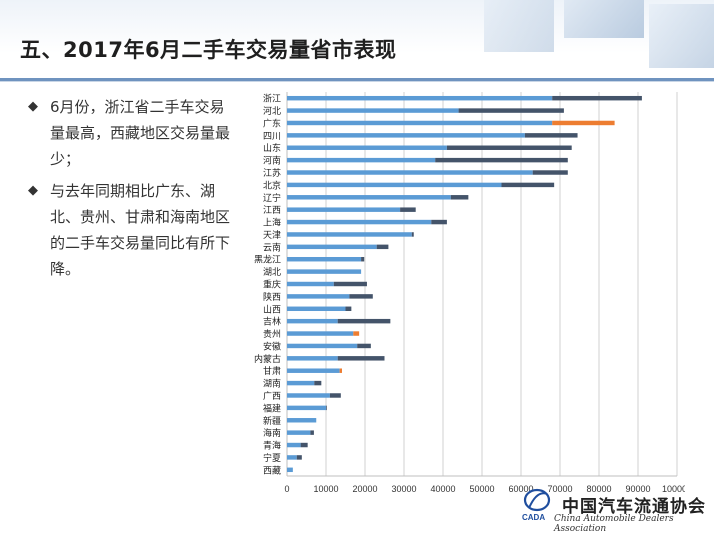 This screenshot has height=534, width=714. I want to click on y-category-label: 天津, so click(272, 235).